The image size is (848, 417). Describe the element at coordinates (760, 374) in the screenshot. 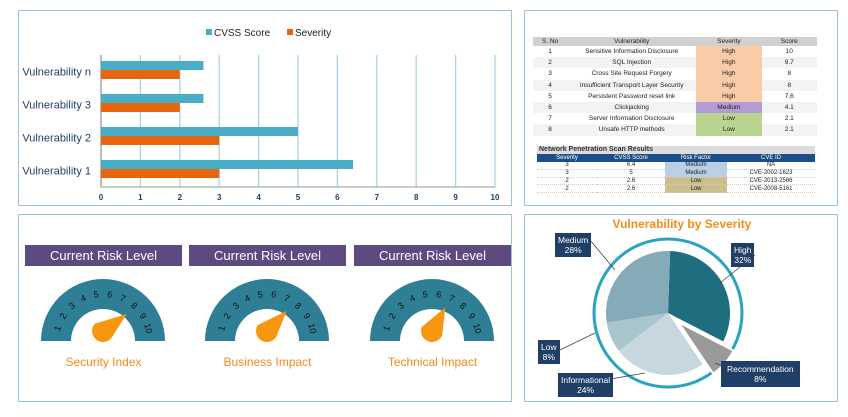

I see `pie-label-recommendation: Recommendation 8%` at that location.